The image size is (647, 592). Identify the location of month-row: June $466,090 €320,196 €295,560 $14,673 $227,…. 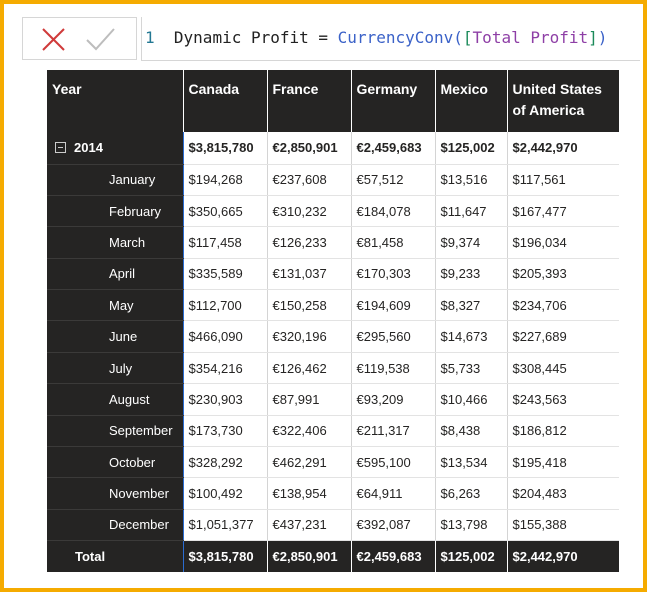
(333, 336).